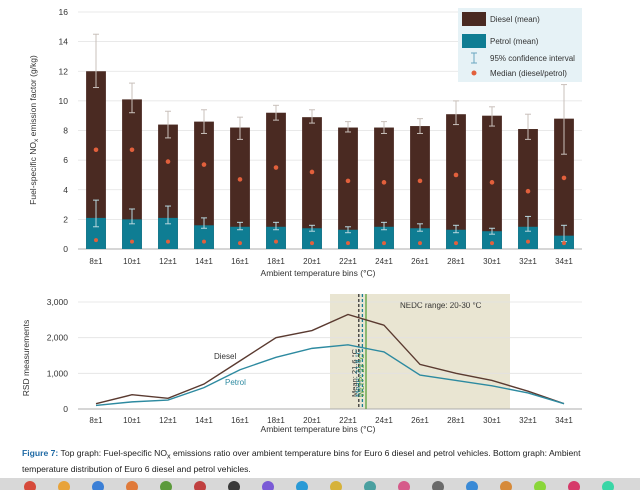 Image resolution: width=640 pixels, height=490 pixels. What do you see at coordinates (40, 453) in the screenshot?
I see `figure-label: Figure 7:` at bounding box center [40, 453].